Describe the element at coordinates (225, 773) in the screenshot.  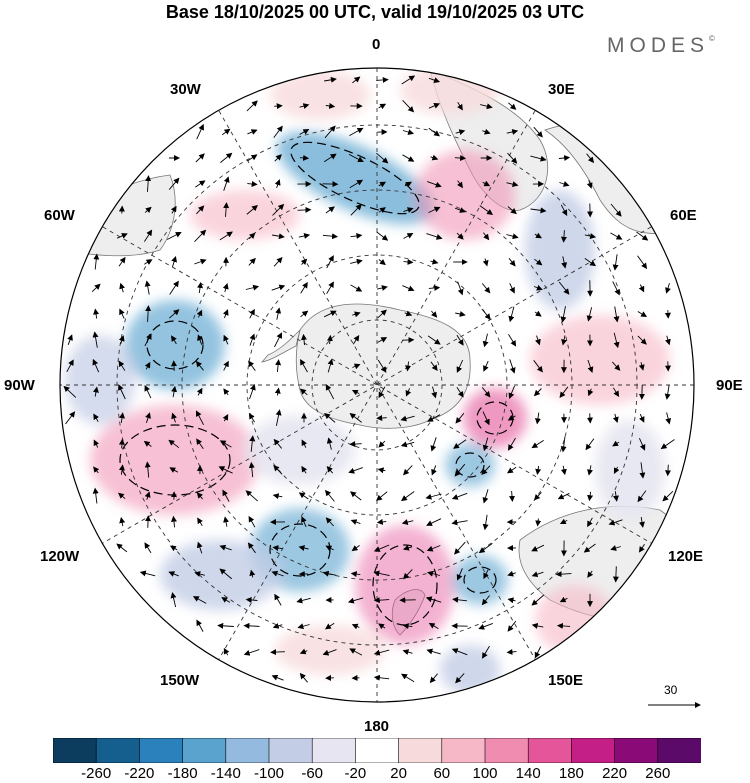
I see `colorbar-tick-label: -140` at that location.